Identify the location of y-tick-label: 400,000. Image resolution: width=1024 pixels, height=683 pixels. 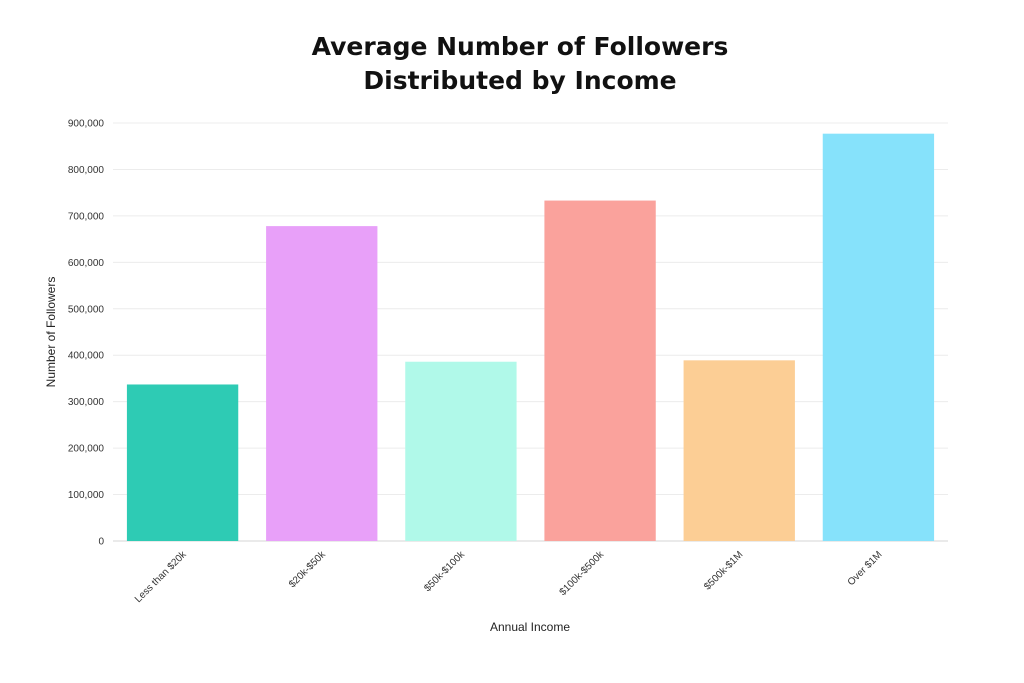
(86, 356).